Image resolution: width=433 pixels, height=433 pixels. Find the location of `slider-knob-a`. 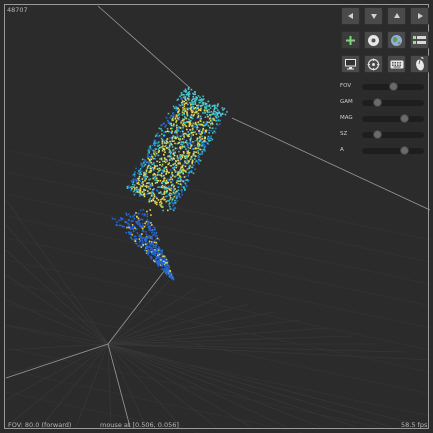

slider-knob-a is located at coordinates (405, 150).